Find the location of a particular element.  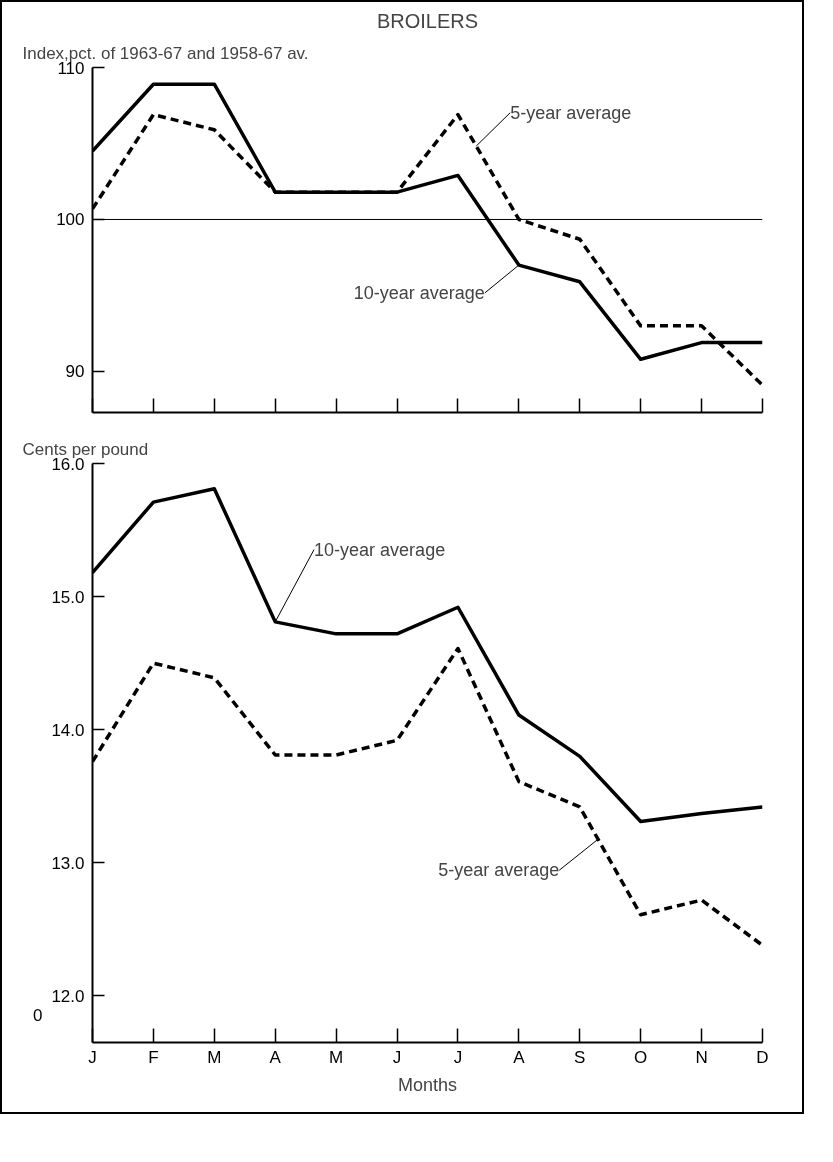

text: 0 is located at coordinates (38, 1015).